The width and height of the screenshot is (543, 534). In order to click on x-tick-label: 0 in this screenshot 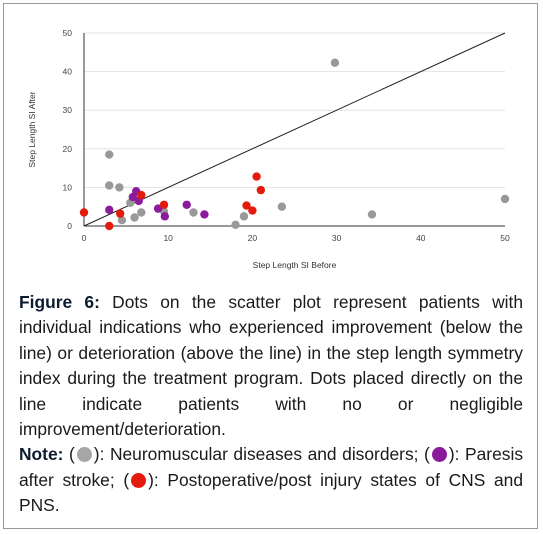, I will do `click(84, 238)`.